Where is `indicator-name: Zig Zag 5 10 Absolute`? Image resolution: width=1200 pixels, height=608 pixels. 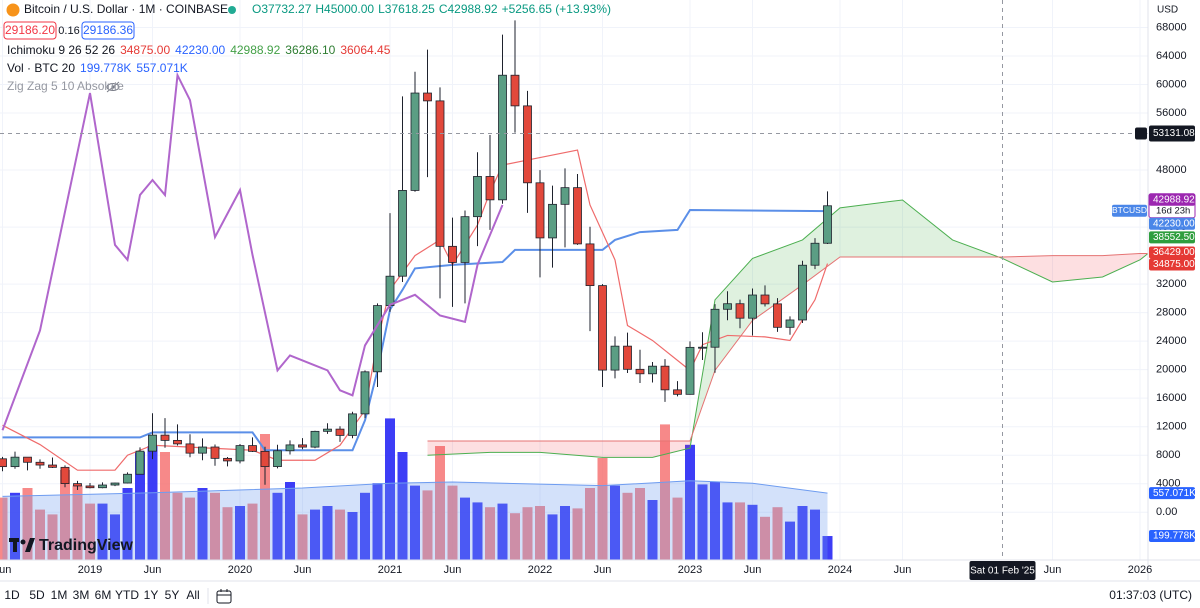
indicator-name: Zig Zag 5 10 Absolute is located at coordinates (65, 86).